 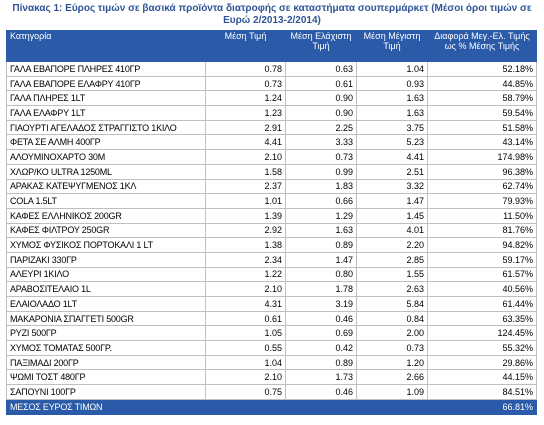 I want to click on table-row: ΑΛΟΥΜΙΝΟΧΑΡΤΟ 30Μ 2.10 0.73 4.41 174.98%, so click(x=271, y=157).